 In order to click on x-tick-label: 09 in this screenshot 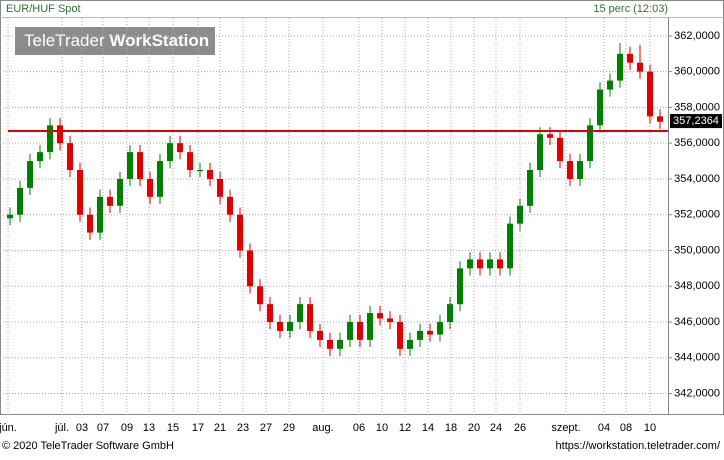, I will do `click(127, 428)`.